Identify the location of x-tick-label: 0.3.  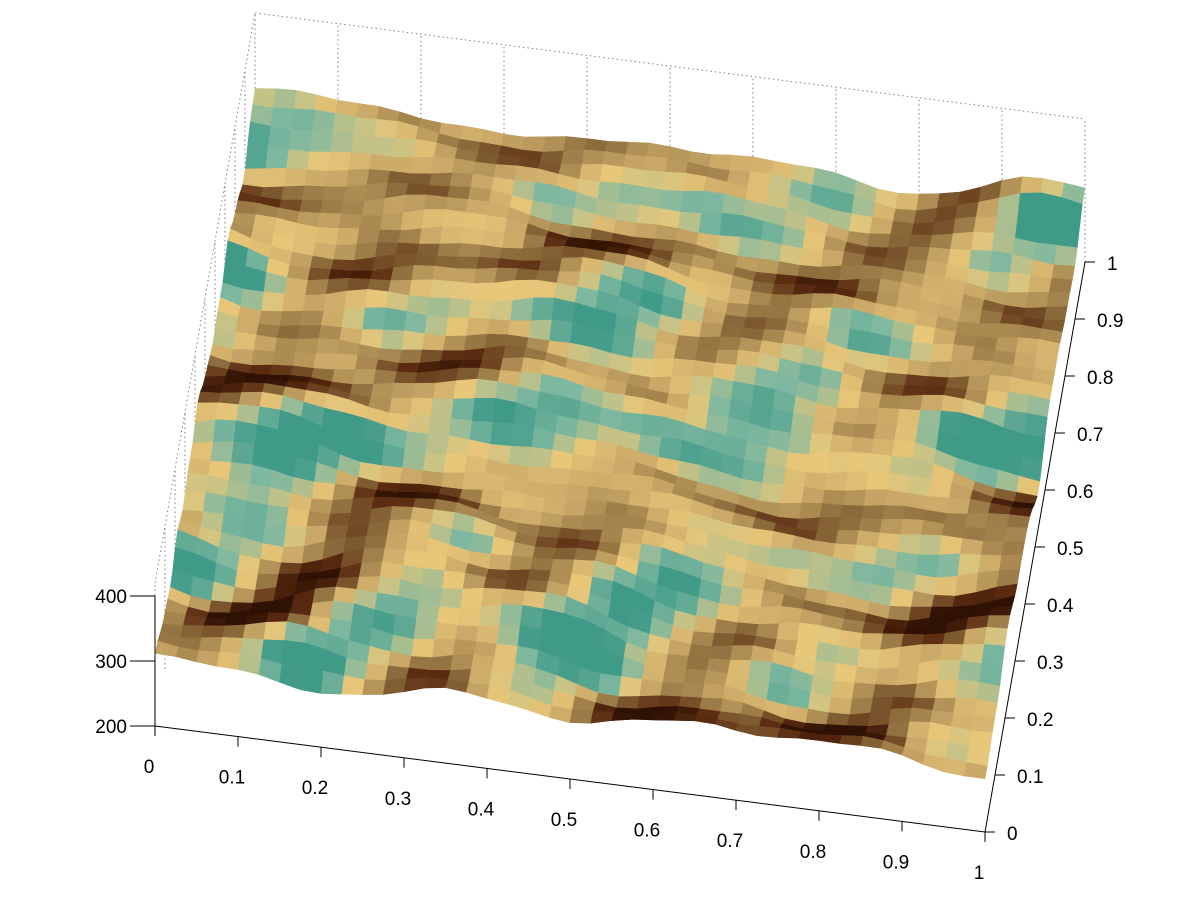
(398, 799).